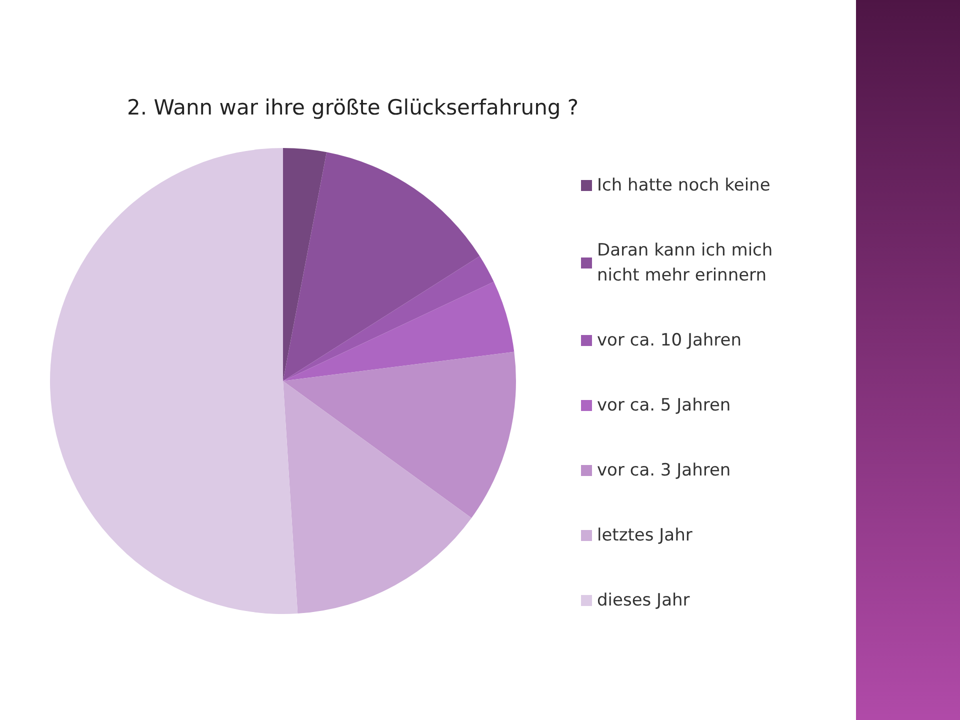 The width and height of the screenshot is (960, 720). I want to click on legend-label: vor ca. 10 Jahren, so click(669, 340).